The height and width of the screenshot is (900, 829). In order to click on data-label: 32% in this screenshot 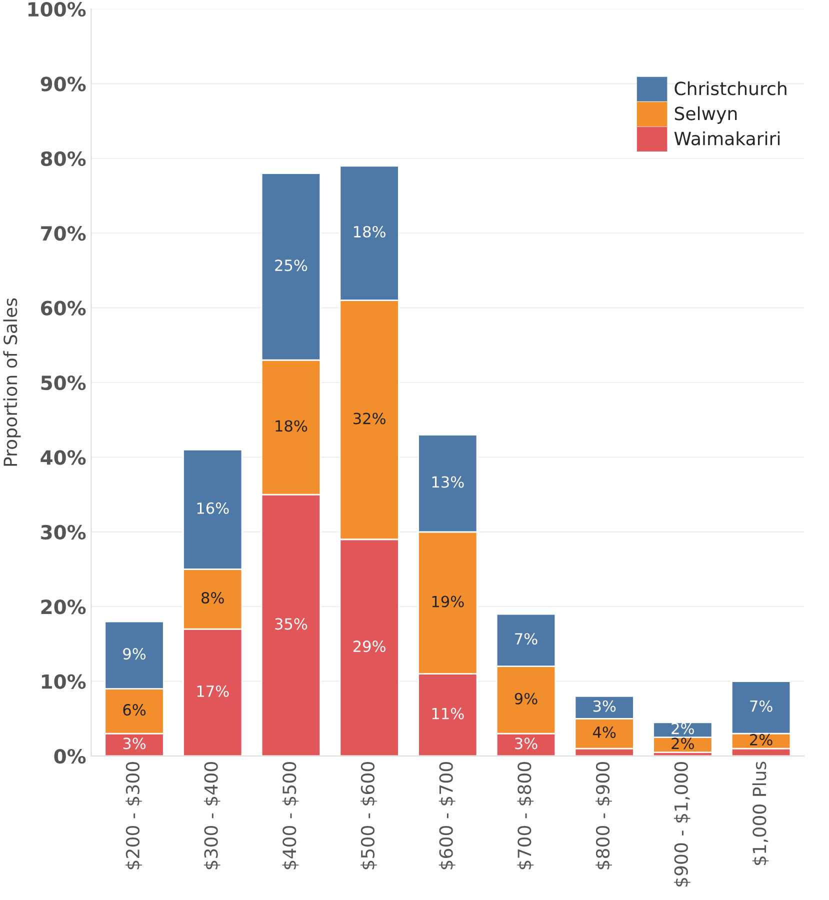, I will do `click(370, 418)`.